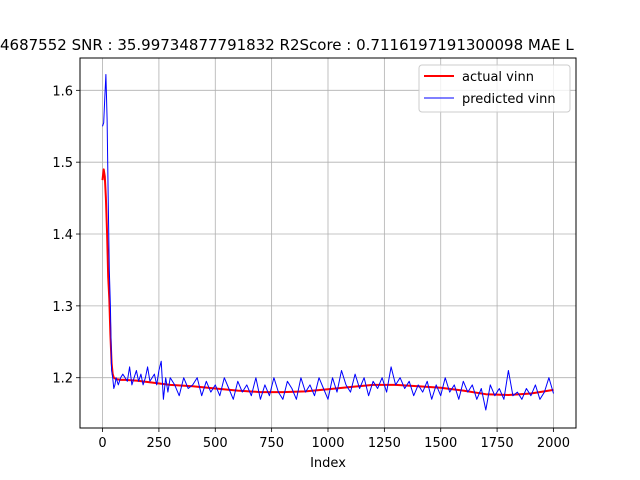 The height and width of the screenshot is (480, 640). I want to click on legend-label-predicted: predicted vinn, so click(509, 99).